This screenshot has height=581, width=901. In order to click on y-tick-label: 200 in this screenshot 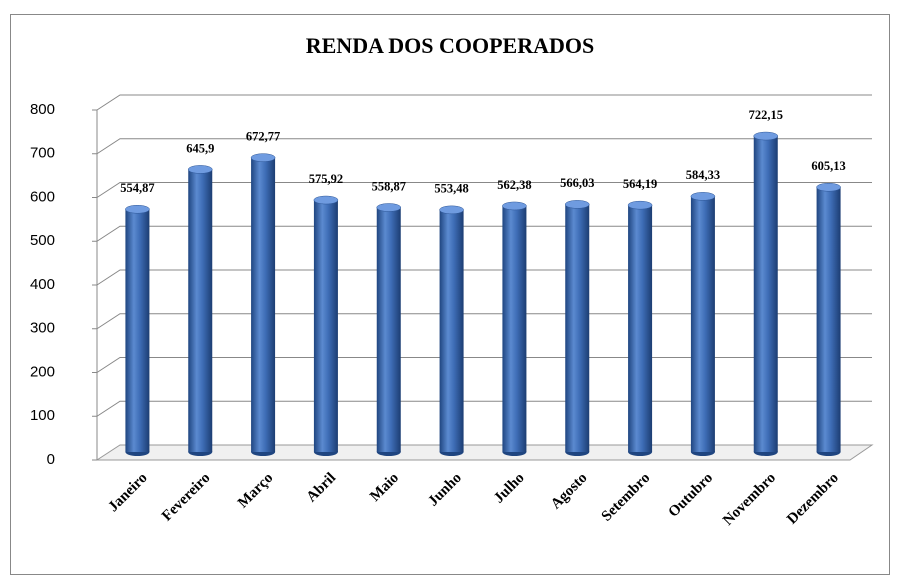, I will do `click(42, 371)`.